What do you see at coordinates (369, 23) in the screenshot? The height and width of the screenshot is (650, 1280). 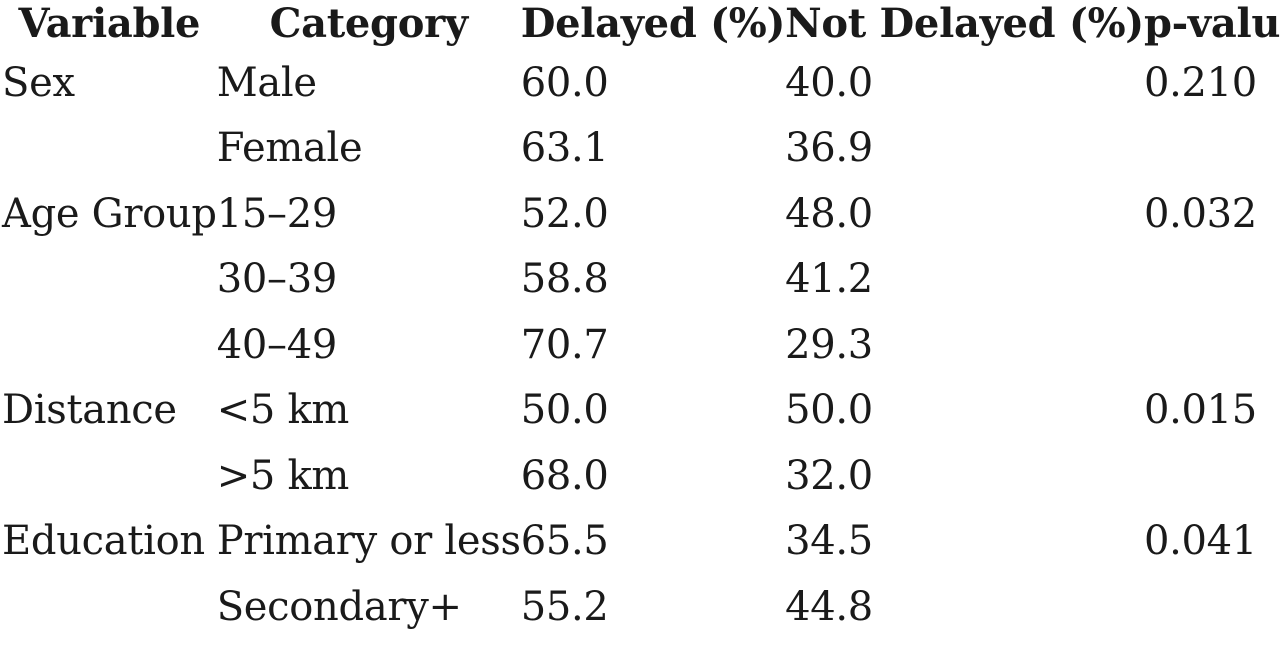 I see `header-category: Category` at bounding box center [369, 23].